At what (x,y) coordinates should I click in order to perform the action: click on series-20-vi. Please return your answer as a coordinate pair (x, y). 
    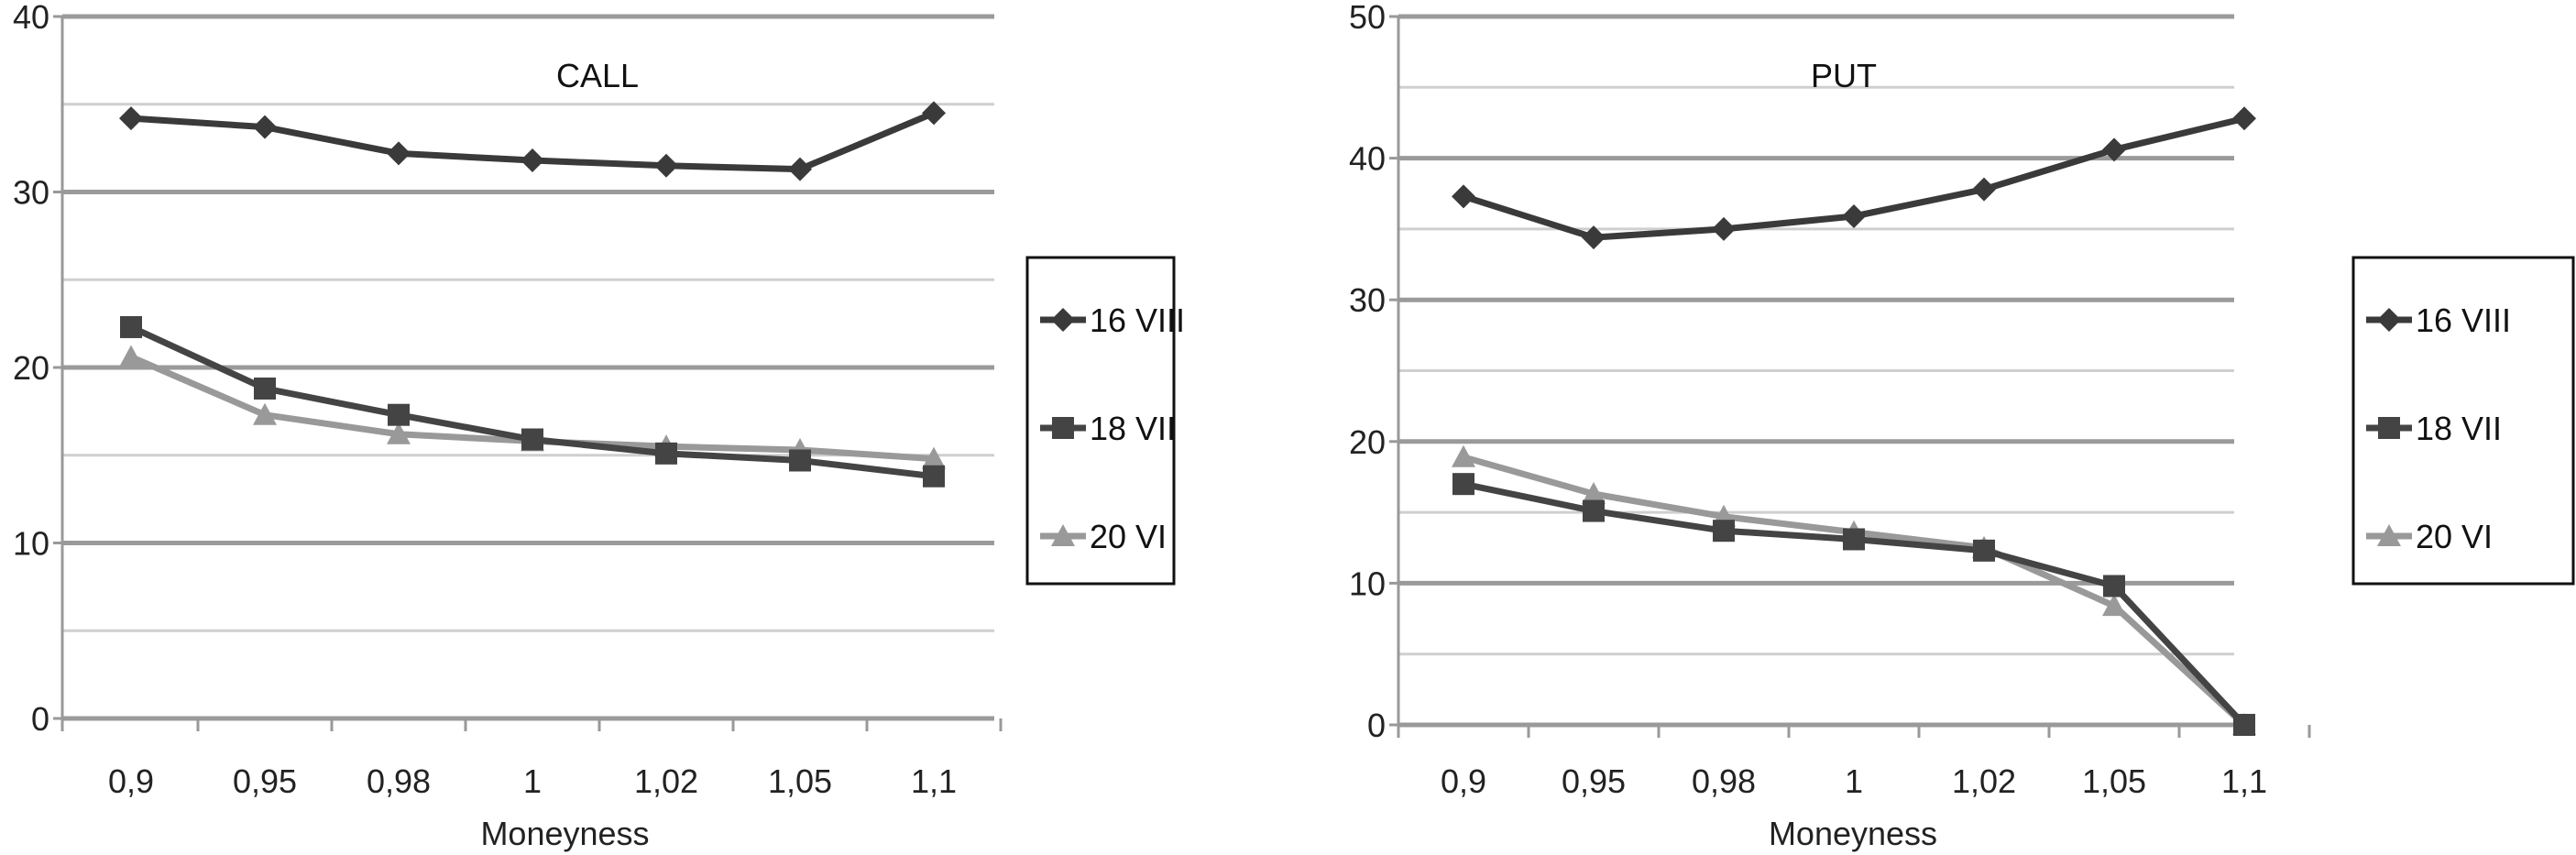
    Looking at the image, I should click on (1854, 589).